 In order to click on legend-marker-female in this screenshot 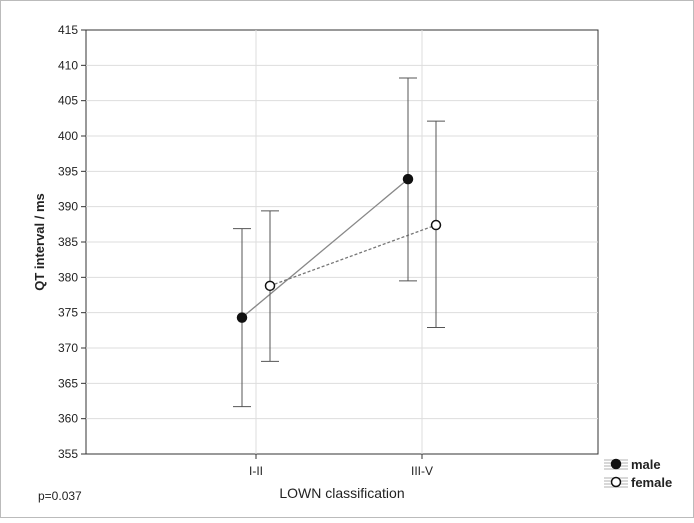, I will do `click(616, 482)`.